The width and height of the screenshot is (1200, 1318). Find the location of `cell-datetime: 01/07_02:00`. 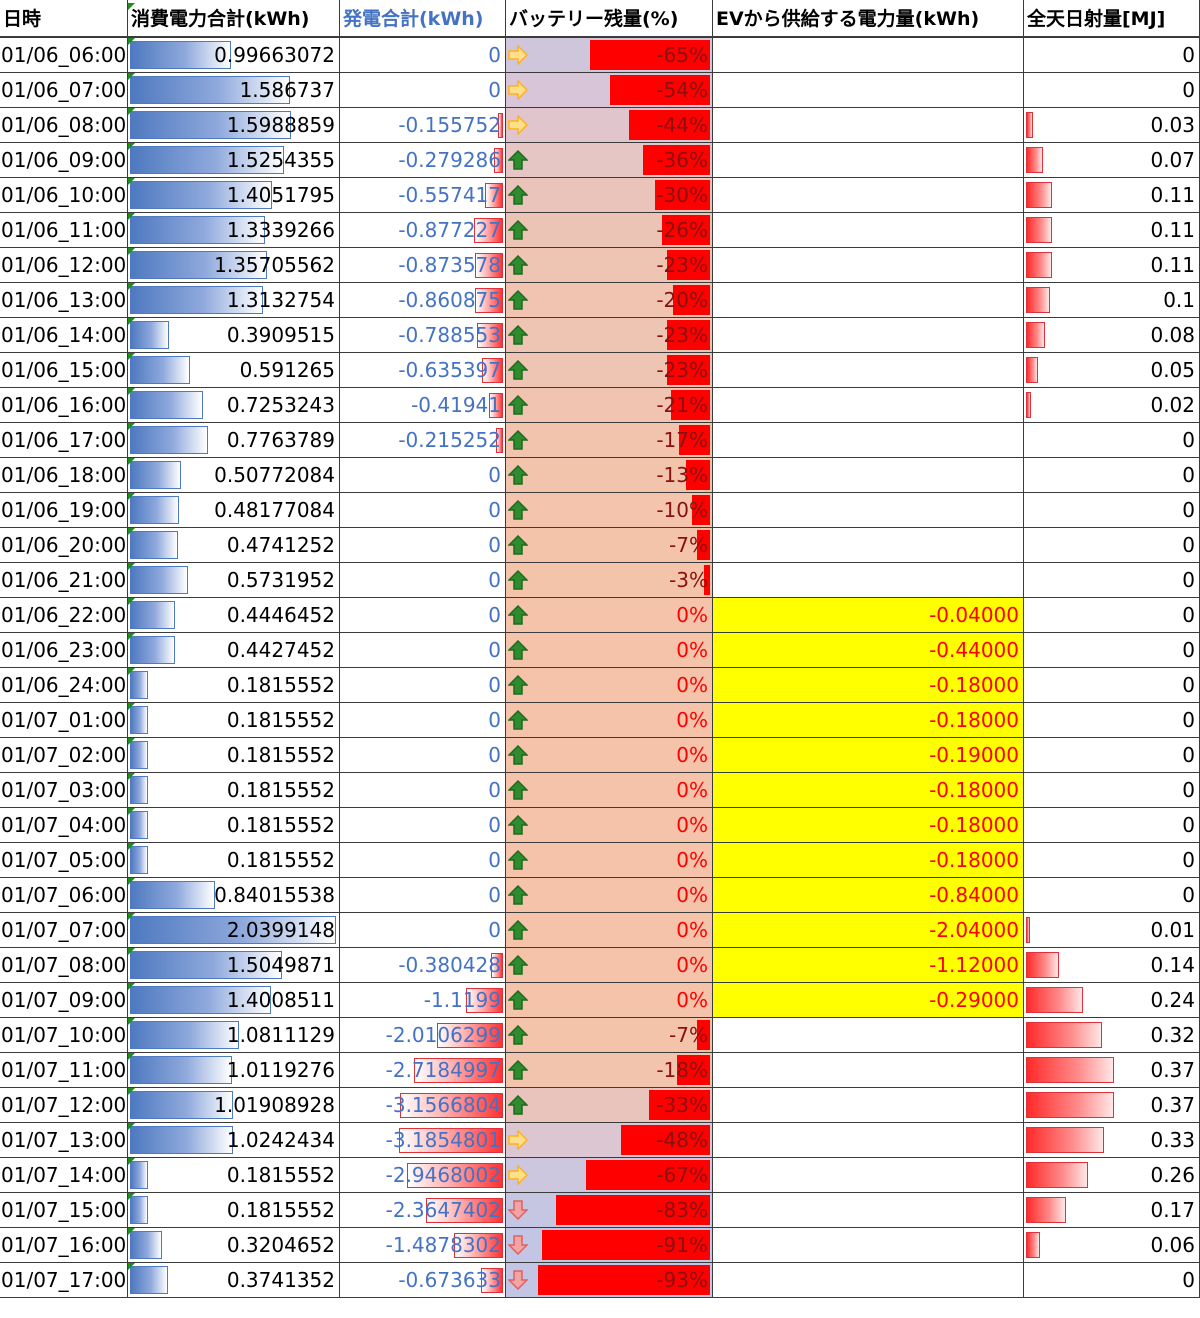

cell-datetime: 01/07_02:00 is located at coordinates (64, 755).